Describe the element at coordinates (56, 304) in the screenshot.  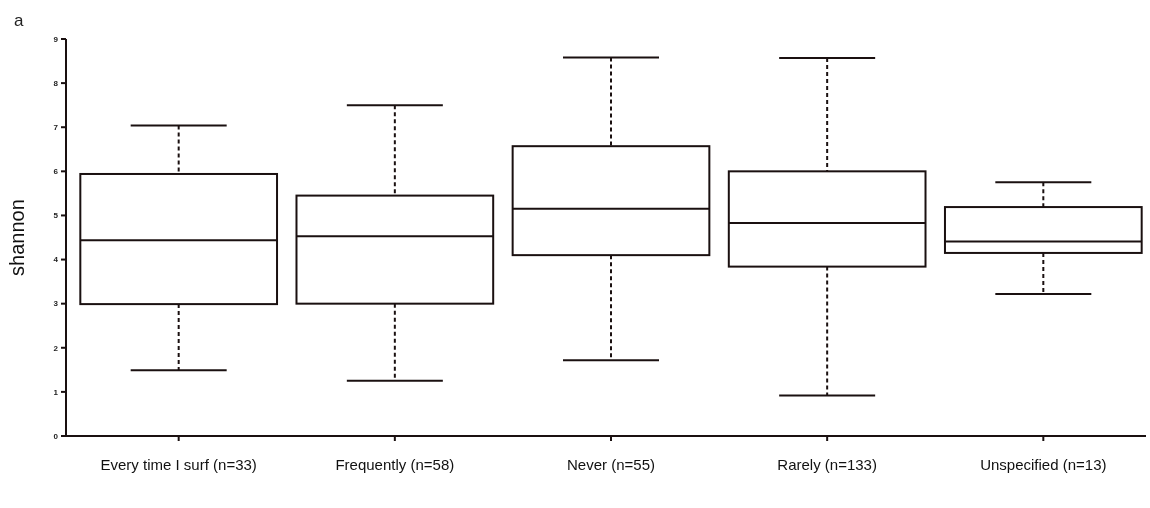
I see `y-tick-label: 3` at that location.